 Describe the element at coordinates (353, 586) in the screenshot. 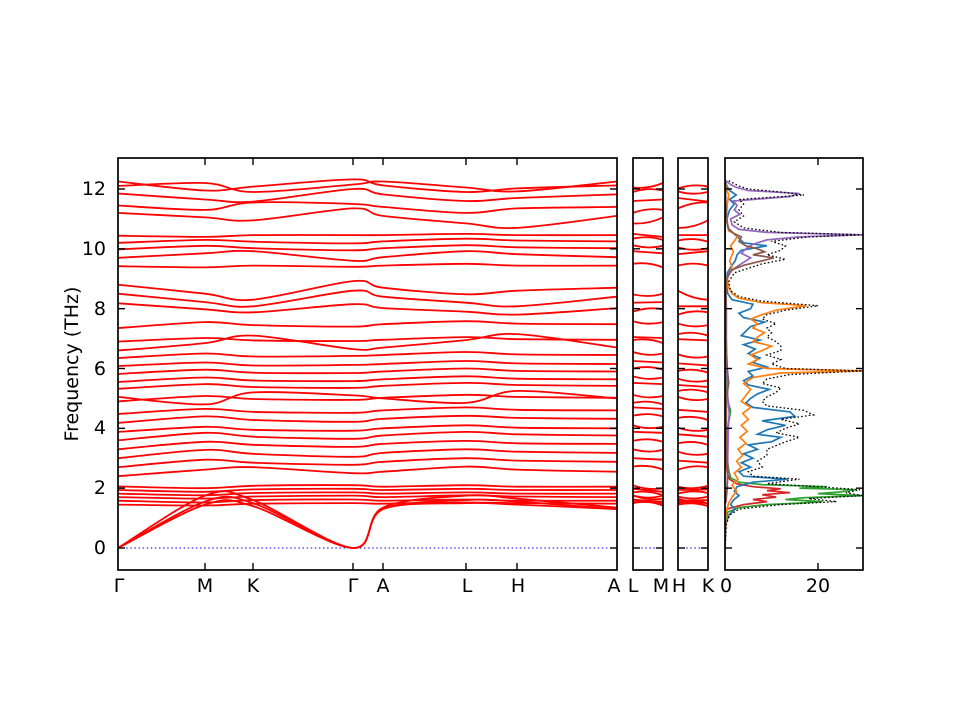

I see `x-tick-gamma2: Γ` at that location.